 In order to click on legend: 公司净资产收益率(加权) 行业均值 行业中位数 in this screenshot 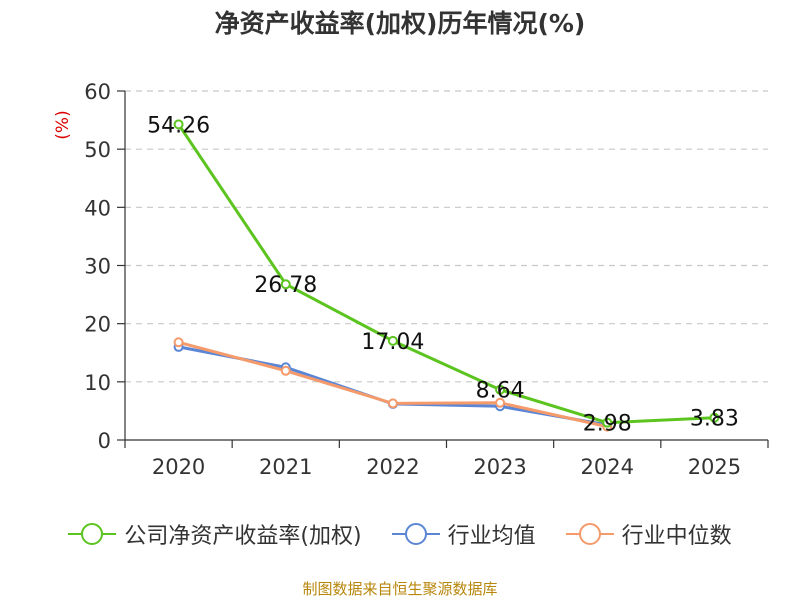, I will do `click(400, 534)`.